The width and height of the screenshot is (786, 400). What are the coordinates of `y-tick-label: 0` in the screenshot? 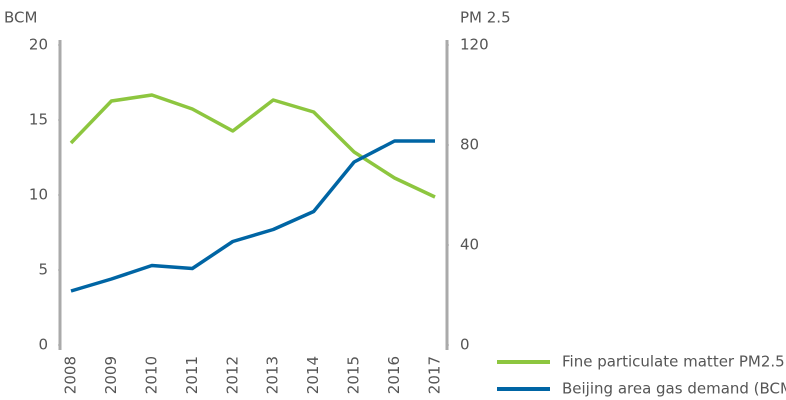 It's located at (43, 345).